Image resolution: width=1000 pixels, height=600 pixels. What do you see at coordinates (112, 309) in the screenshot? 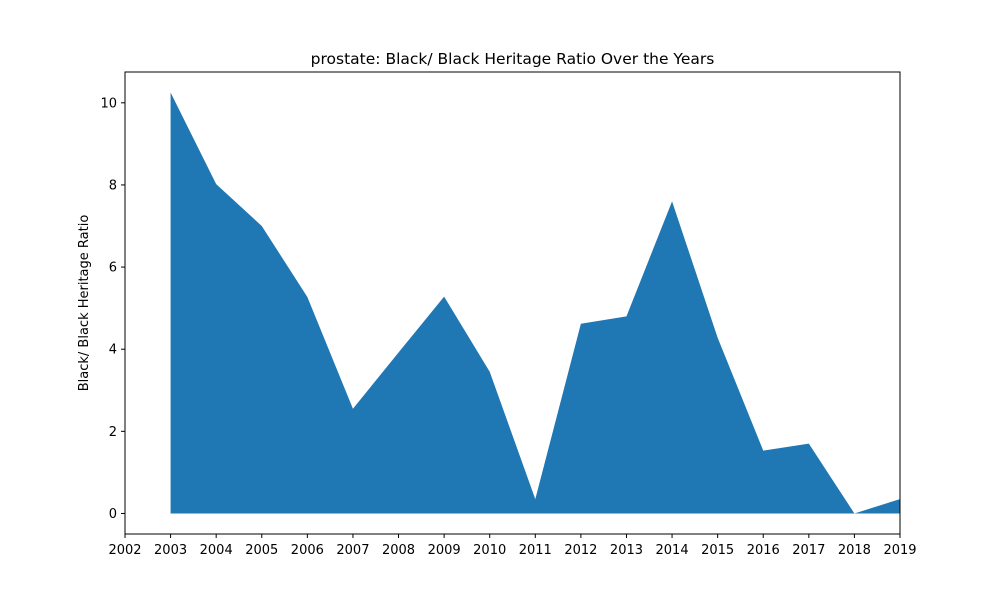
I see `y-axis: 0 2 4 6 8 10` at bounding box center [112, 309].